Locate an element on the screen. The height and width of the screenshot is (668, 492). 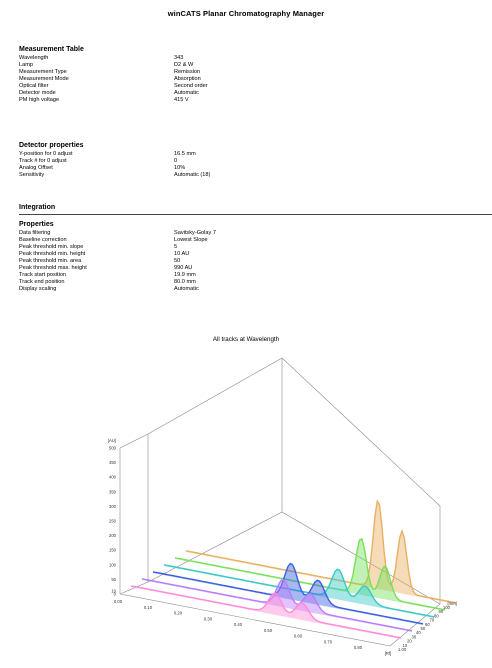
track-tick-label: 1.00 is located at coordinates (402, 649).